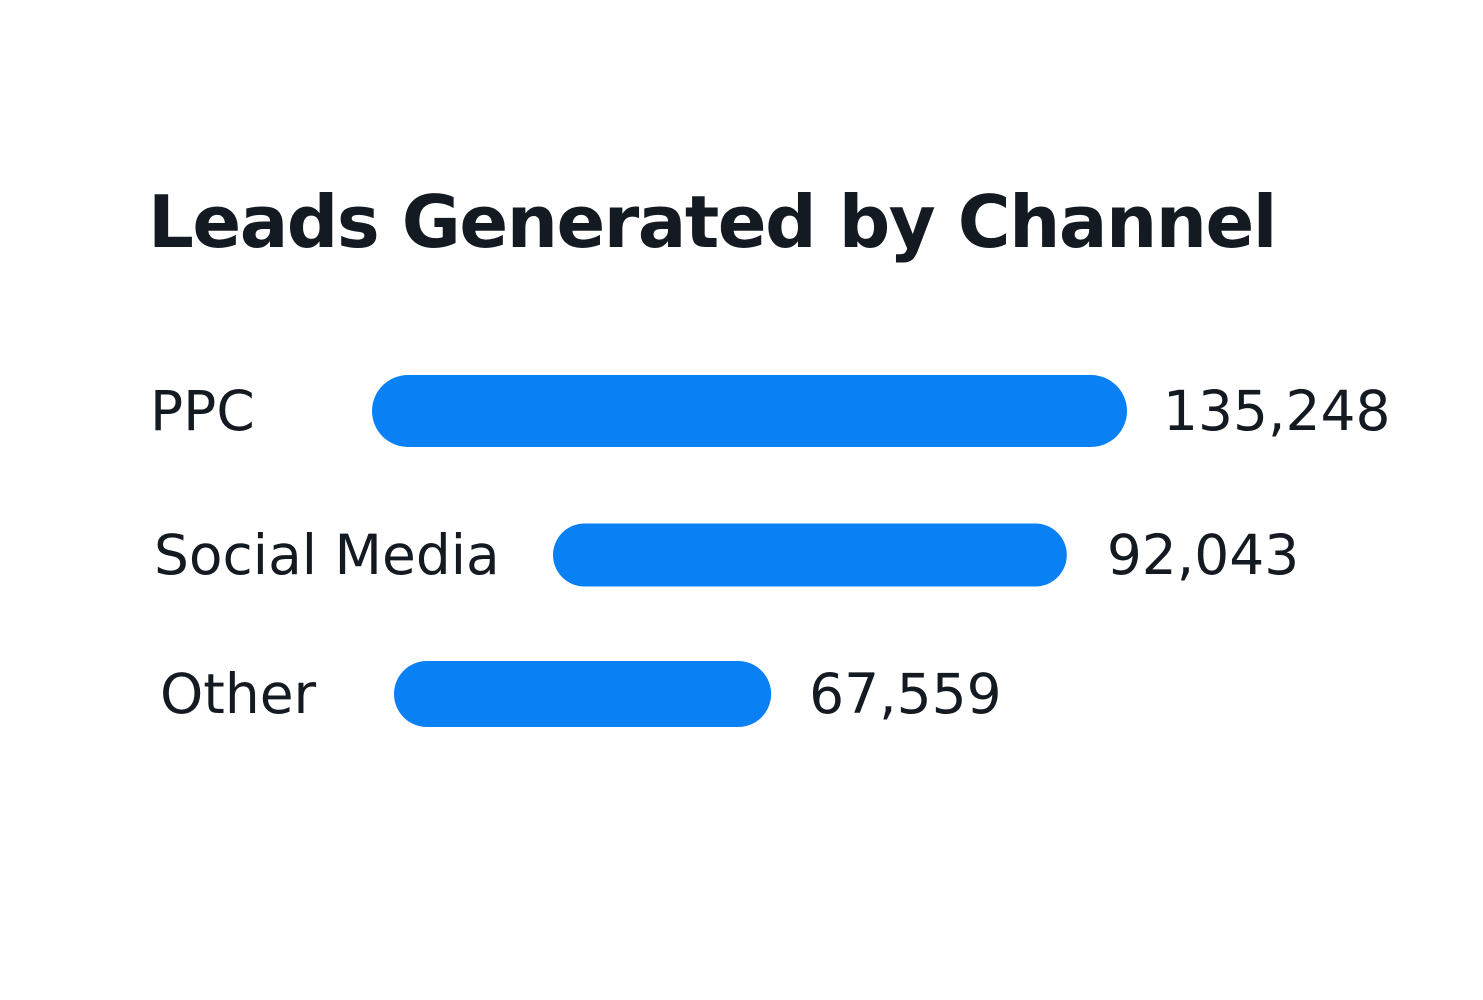 This screenshot has height=1000, width=1483. What do you see at coordinates (327, 555) in the screenshot?
I see `category-label: Social Media` at bounding box center [327, 555].